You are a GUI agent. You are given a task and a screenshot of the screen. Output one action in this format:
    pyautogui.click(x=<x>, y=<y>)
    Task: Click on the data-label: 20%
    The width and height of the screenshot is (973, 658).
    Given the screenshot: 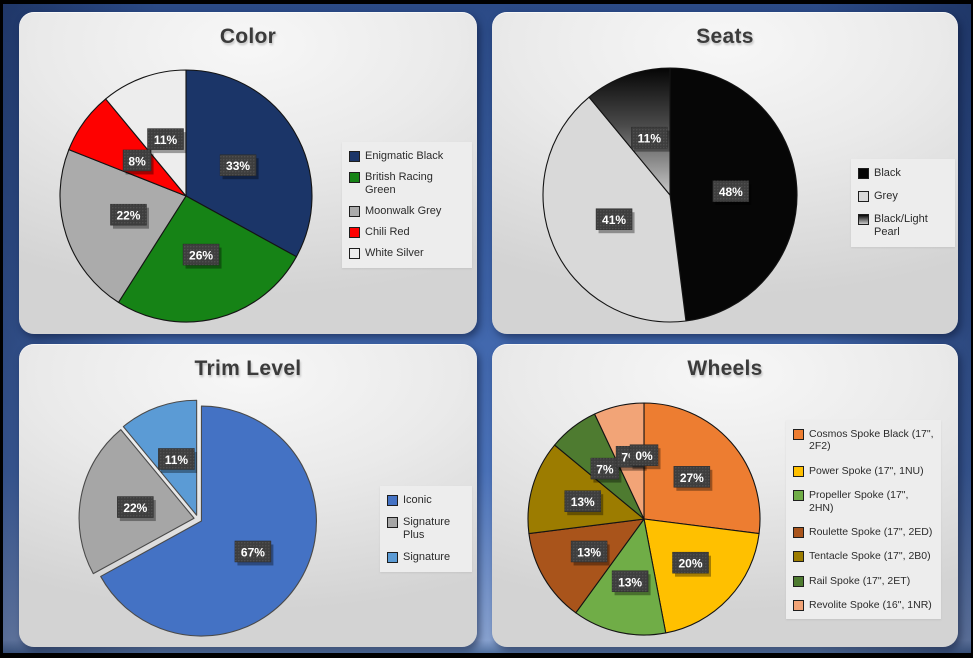 What is the action you would take?
    pyautogui.click(x=692, y=564)
    